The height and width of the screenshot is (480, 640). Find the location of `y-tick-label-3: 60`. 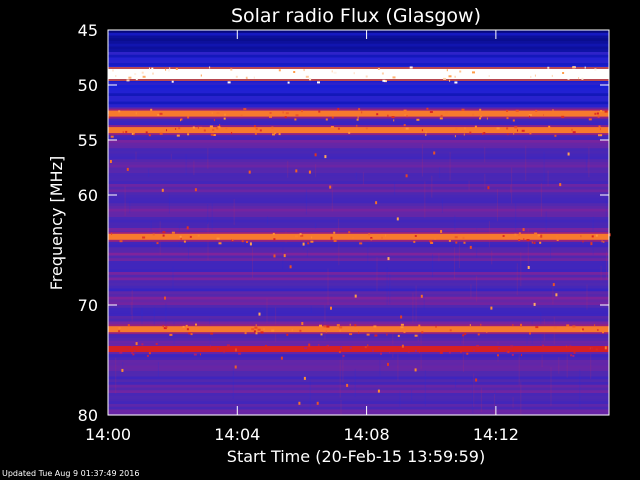

y-tick-label-3: 60 is located at coordinates (88, 195).